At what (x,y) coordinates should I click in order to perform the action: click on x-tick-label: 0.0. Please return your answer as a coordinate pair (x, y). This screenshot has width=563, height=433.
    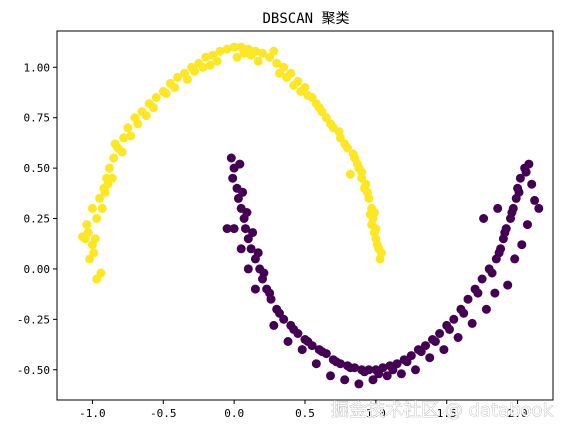
    Looking at the image, I should click on (234, 413).